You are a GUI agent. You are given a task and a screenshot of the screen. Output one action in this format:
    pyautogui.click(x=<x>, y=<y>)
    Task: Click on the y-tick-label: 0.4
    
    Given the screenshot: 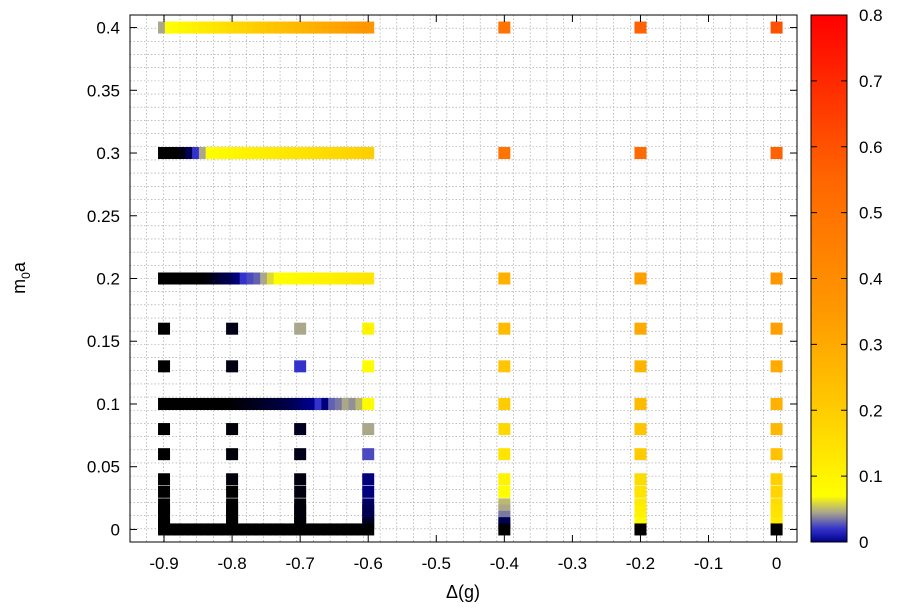 What is the action you would take?
    pyautogui.click(x=108, y=28)
    